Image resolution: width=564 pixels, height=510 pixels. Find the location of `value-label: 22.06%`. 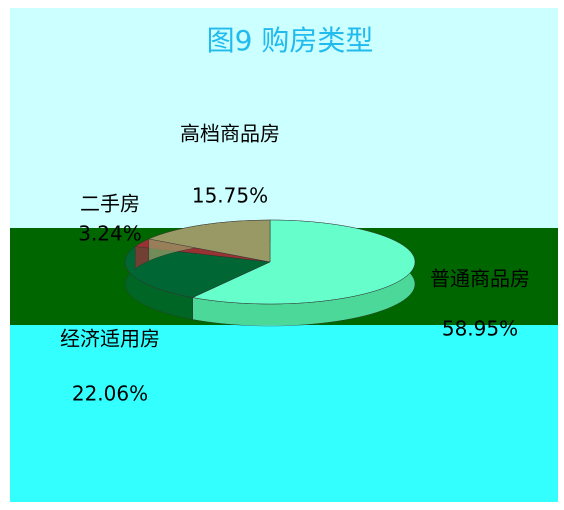

value-label: 22.06% is located at coordinates (110, 394).